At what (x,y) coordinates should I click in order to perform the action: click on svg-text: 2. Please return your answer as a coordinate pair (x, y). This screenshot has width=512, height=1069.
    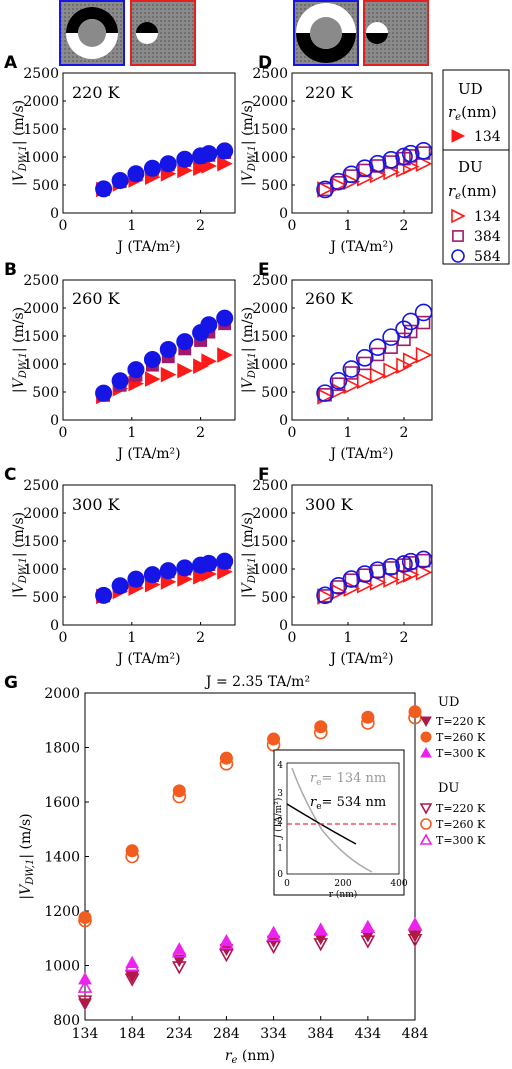
    Looking at the image, I should click on (280, 822).